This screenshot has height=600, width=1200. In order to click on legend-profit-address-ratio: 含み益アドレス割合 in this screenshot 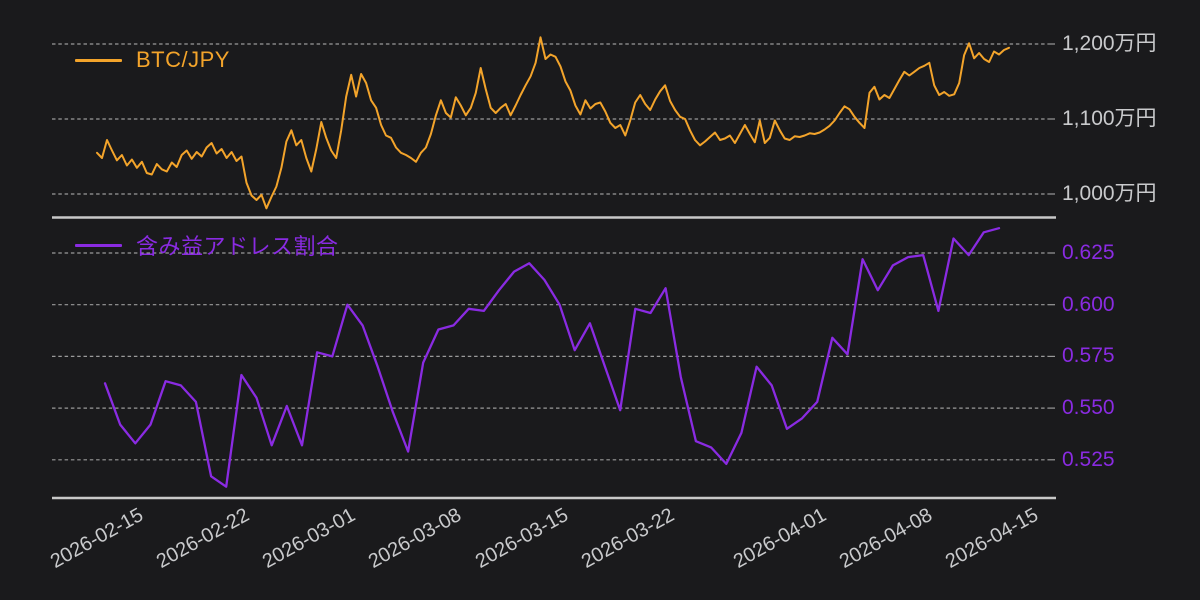, I will do `click(207, 245)`.